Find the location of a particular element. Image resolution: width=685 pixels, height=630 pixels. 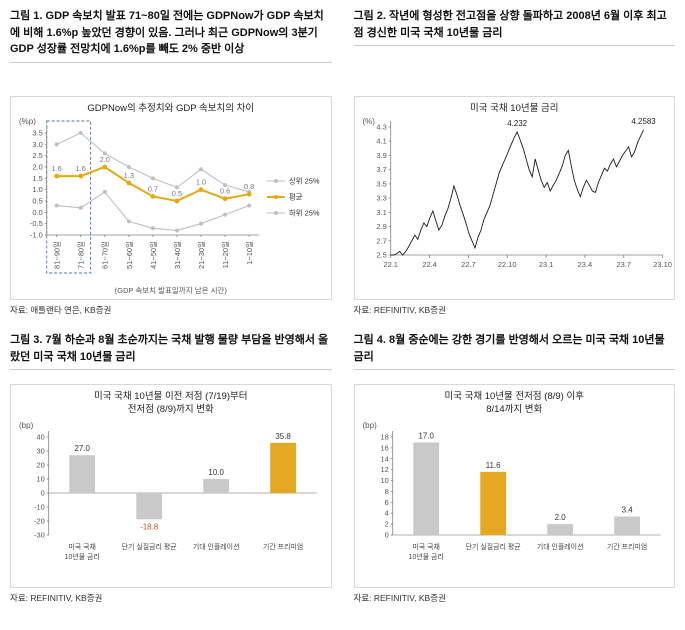

figure-4-chart-title: 미국 국채 10년물 전저점 (8/9) 이후 8/14까지 변화 is located at coordinates (514, 403).